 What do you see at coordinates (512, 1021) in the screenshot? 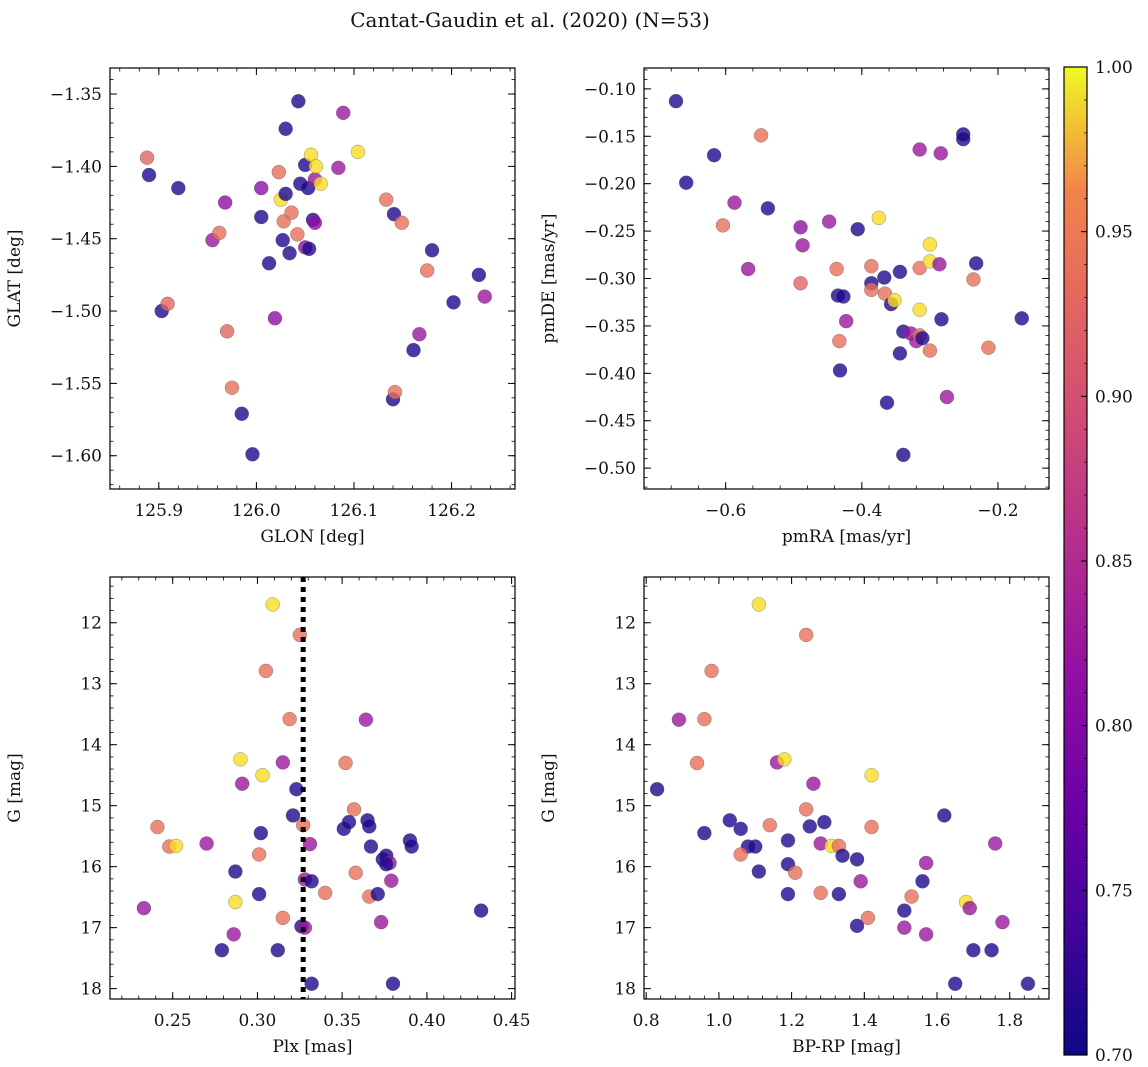
I see `x-tick-label: 0.45` at bounding box center [512, 1021].